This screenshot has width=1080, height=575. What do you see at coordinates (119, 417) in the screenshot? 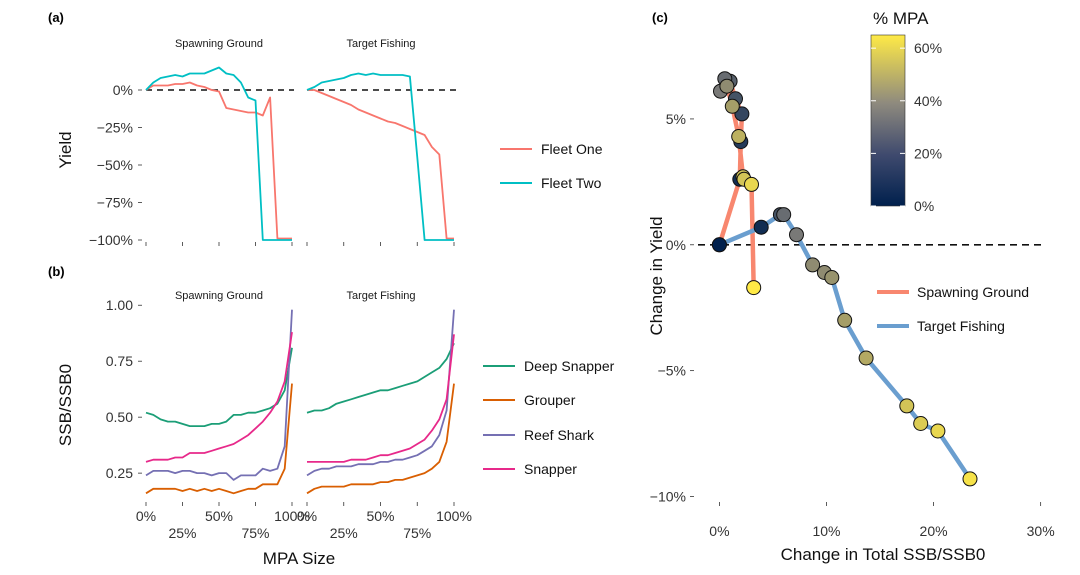
I see `y-tick-label-b: 0.50` at bounding box center [119, 417].